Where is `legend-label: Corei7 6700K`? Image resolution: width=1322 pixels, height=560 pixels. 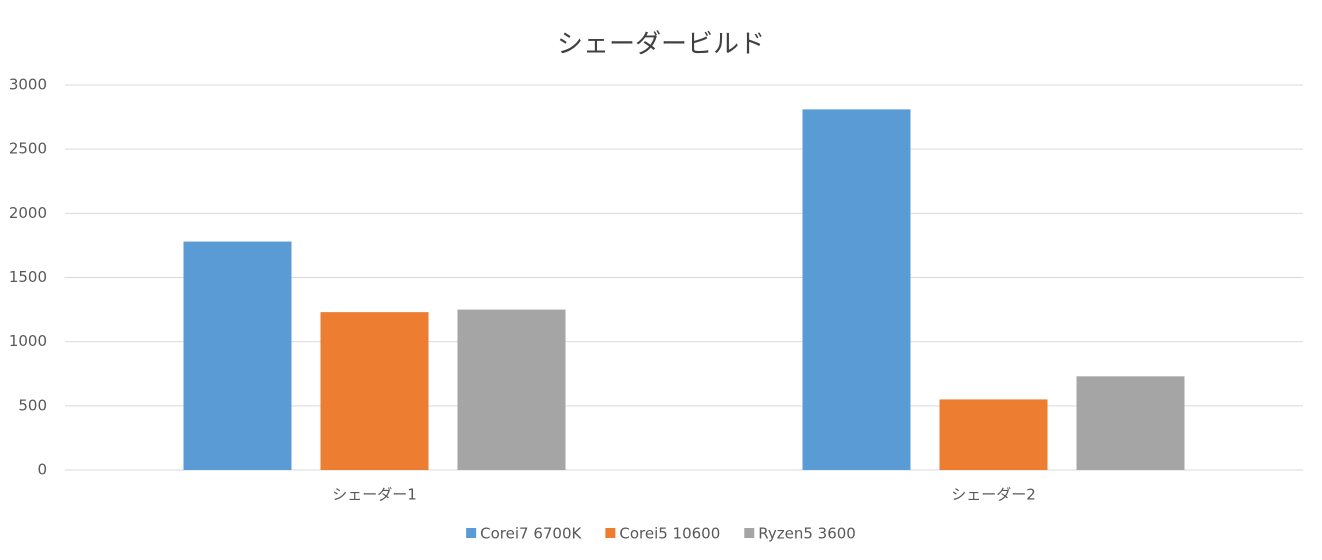
legend-label: Corei7 6700K is located at coordinates (531, 534).